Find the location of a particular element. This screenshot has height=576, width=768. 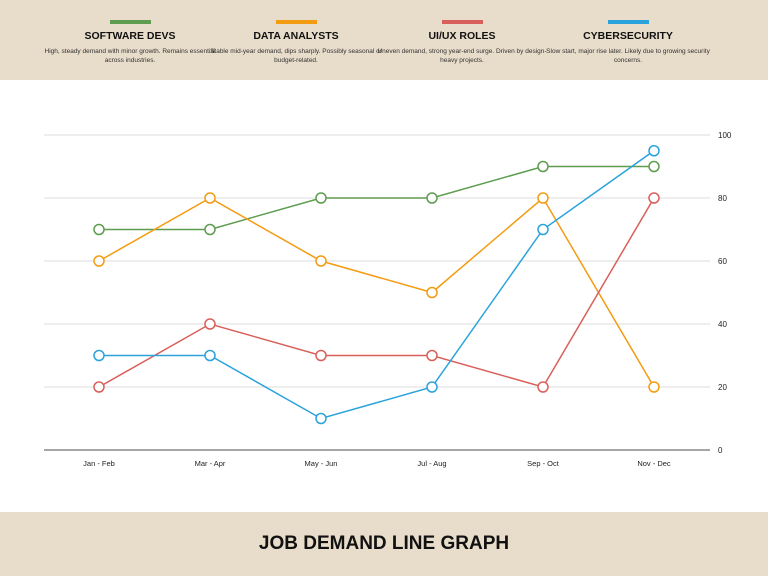

x-tick-label: May - Jun is located at coordinates (321, 463).